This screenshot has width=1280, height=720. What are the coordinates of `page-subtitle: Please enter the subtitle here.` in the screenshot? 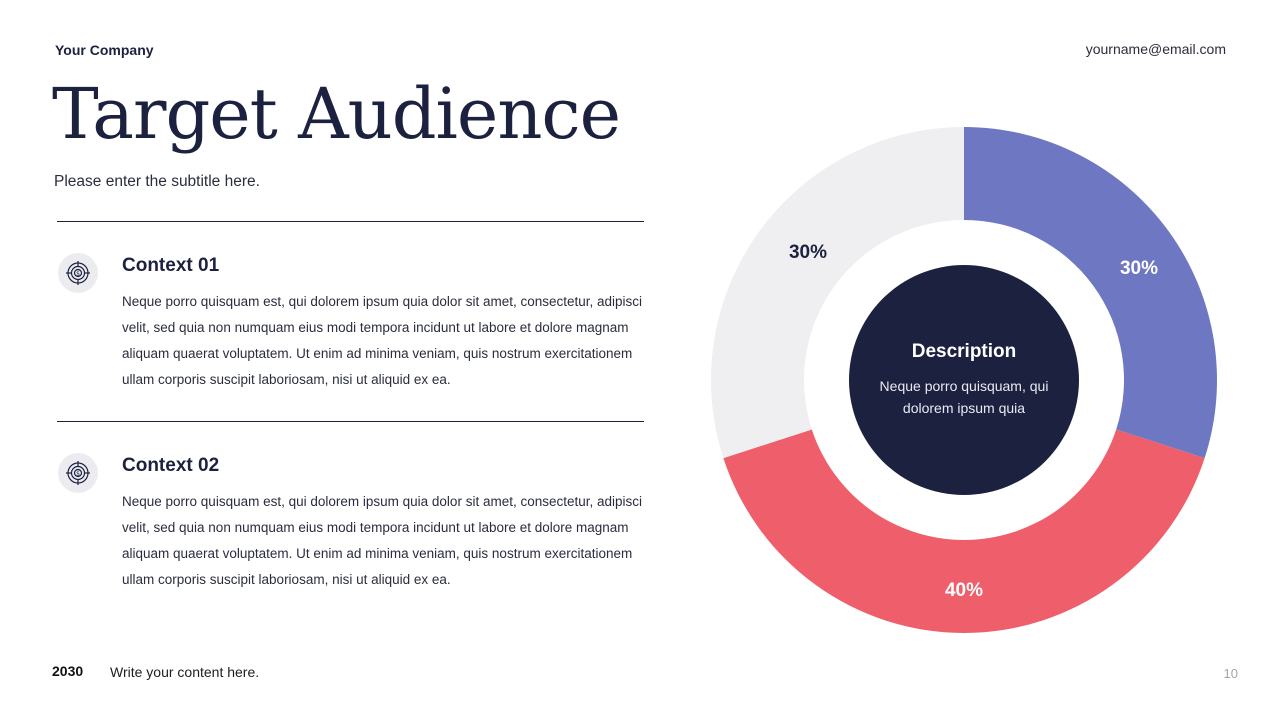 It's located at (157, 181).